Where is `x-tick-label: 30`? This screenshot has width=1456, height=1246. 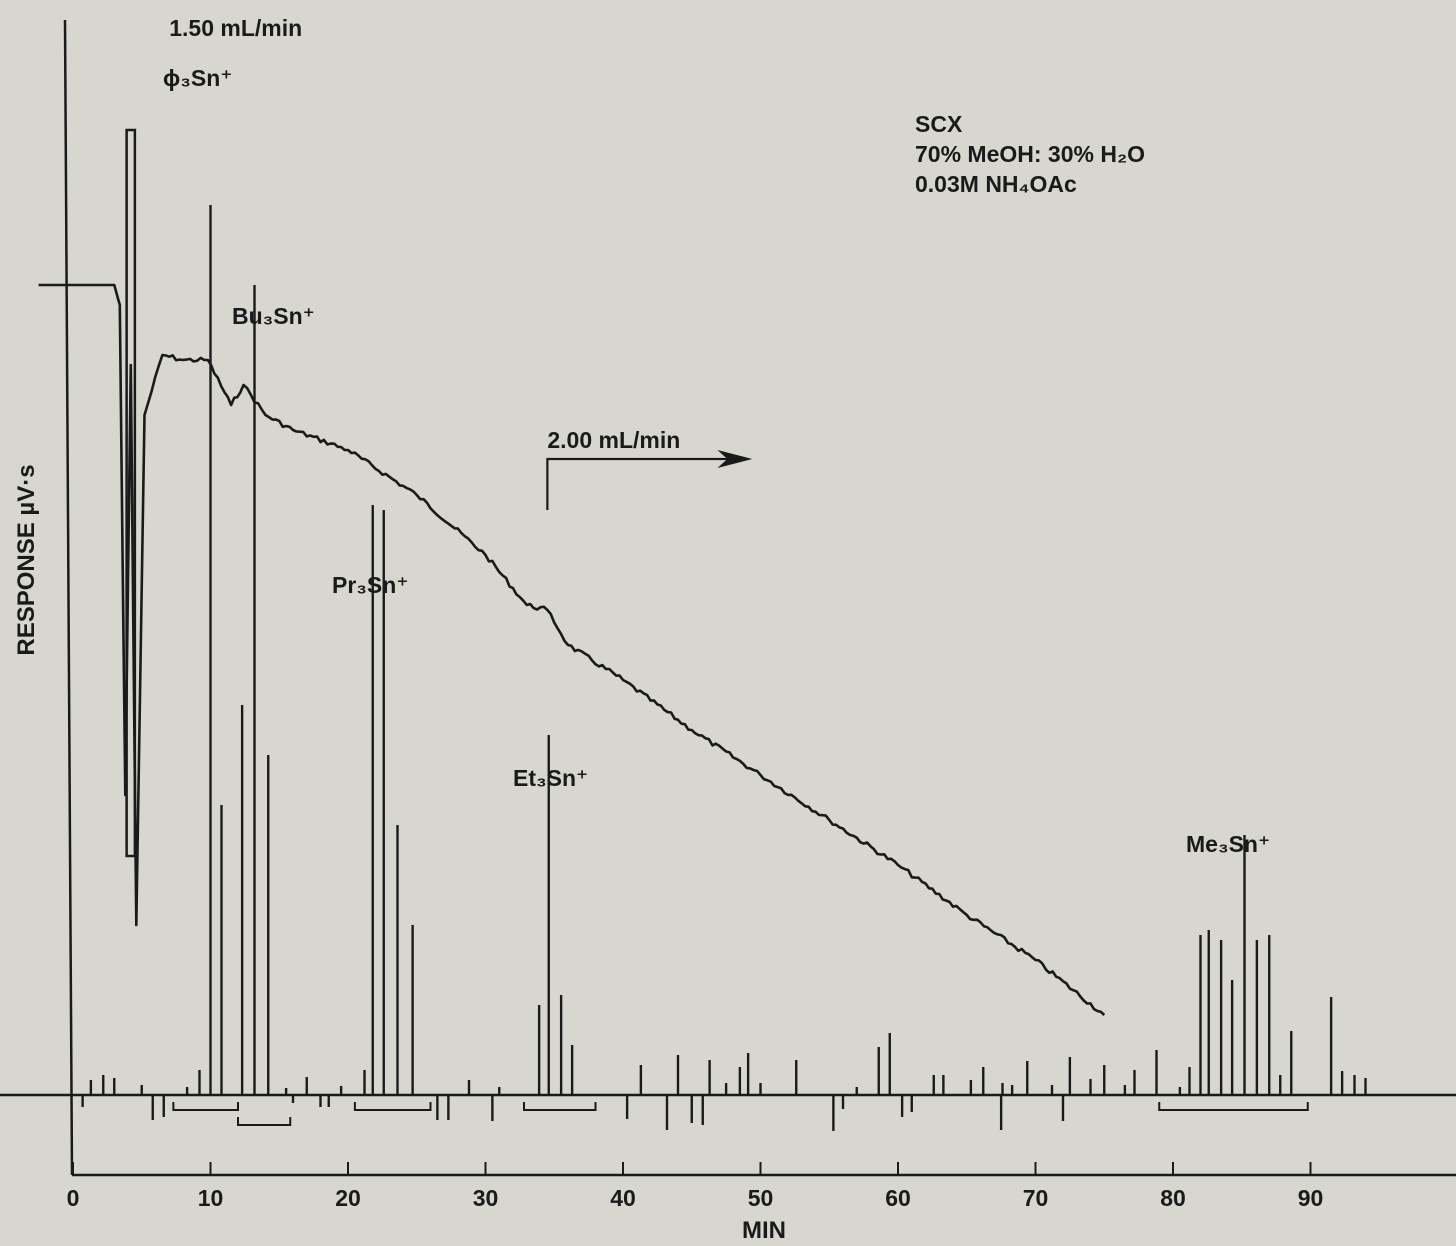
x-tick-label: 30 is located at coordinates (486, 1198).